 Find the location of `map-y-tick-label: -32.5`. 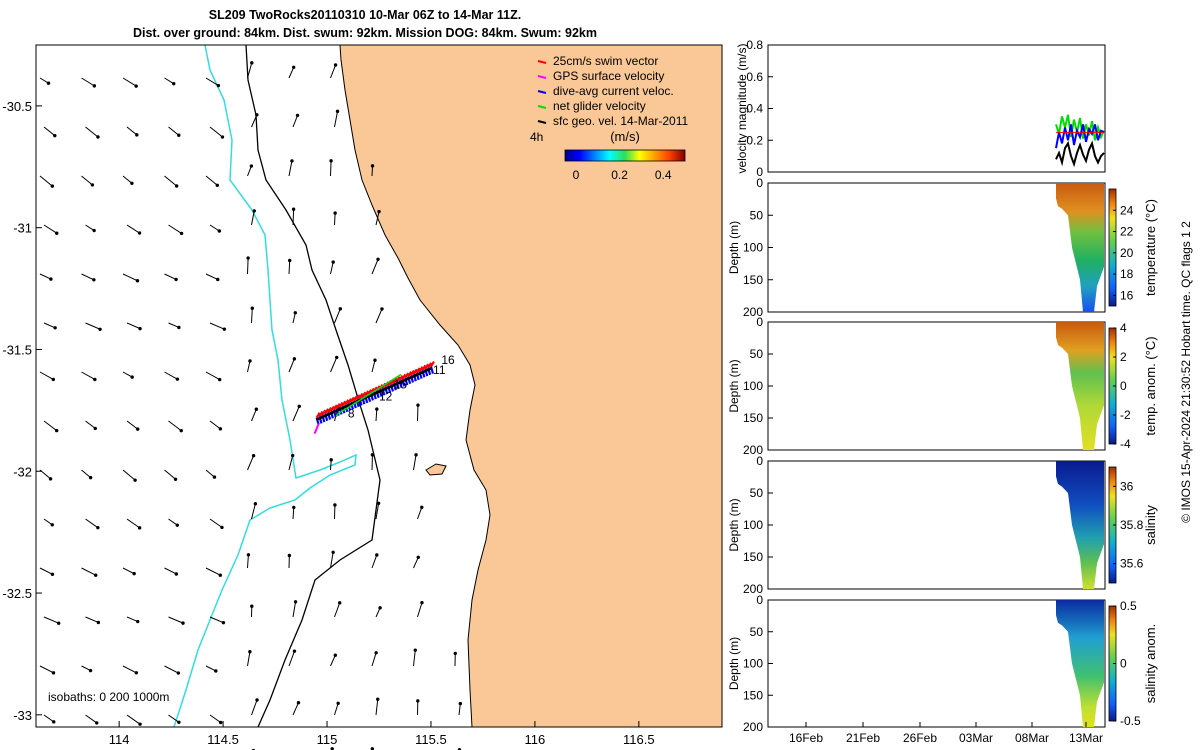

map-y-tick-label: -32.5 is located at coordinates (17, 593).